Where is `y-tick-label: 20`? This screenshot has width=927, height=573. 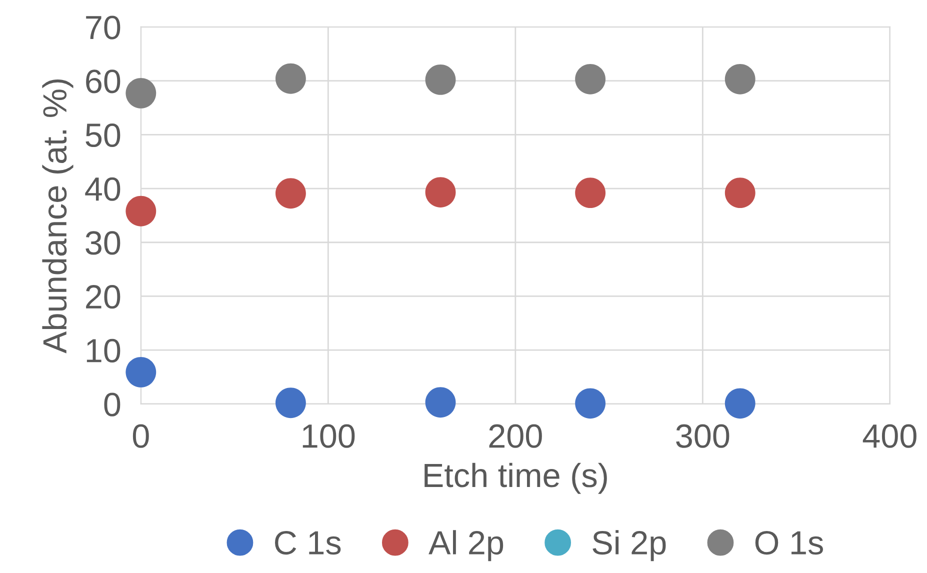 y-tick-label: 20 is located at coordinates (103, 297).